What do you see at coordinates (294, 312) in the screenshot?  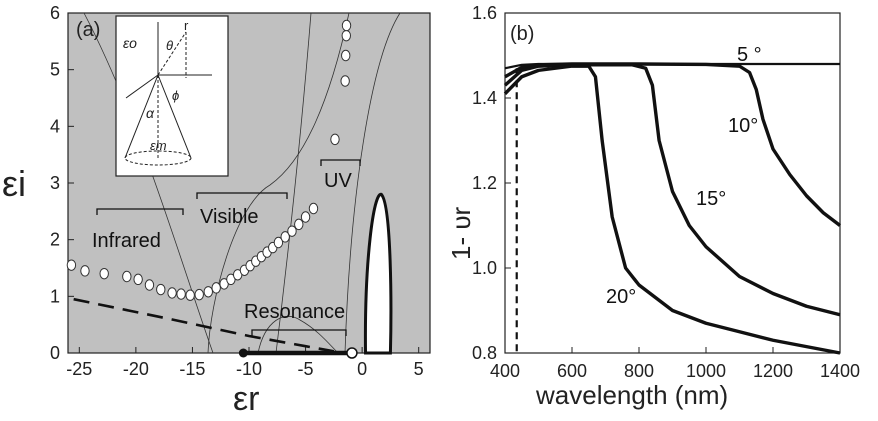 I see `annotation-resonance: Resonance` at bounding box center [294, 312].